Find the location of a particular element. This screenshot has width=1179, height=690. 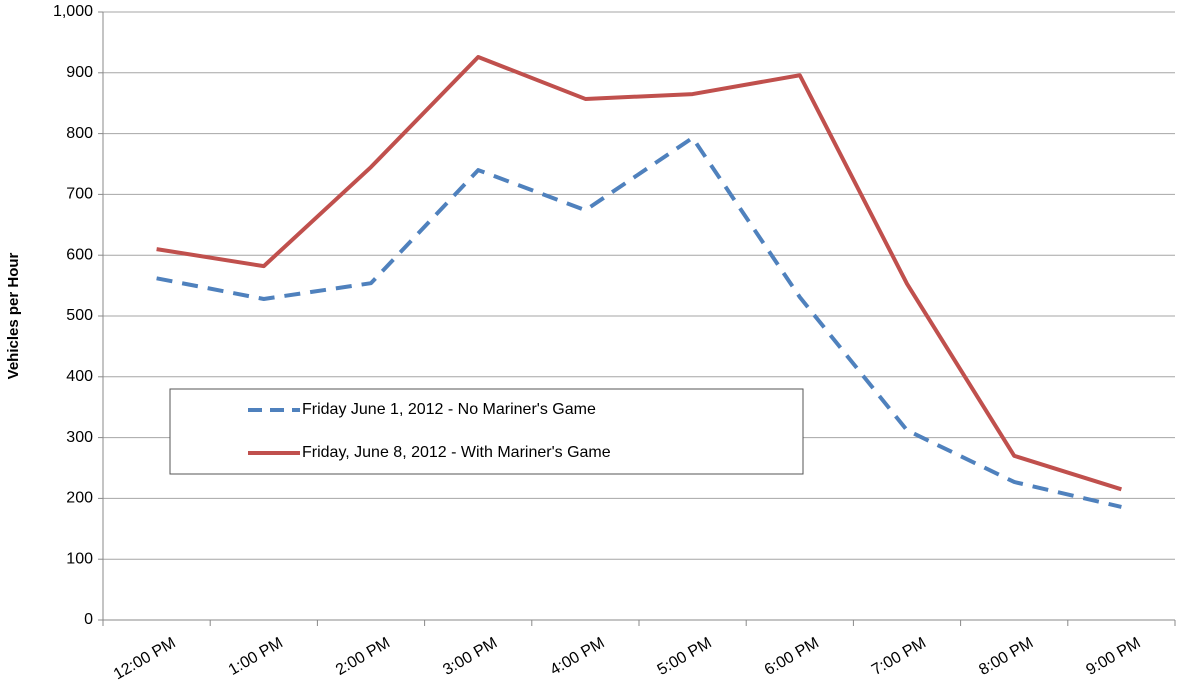

y-tick-label: 600 is located at coordinates (79, 254).